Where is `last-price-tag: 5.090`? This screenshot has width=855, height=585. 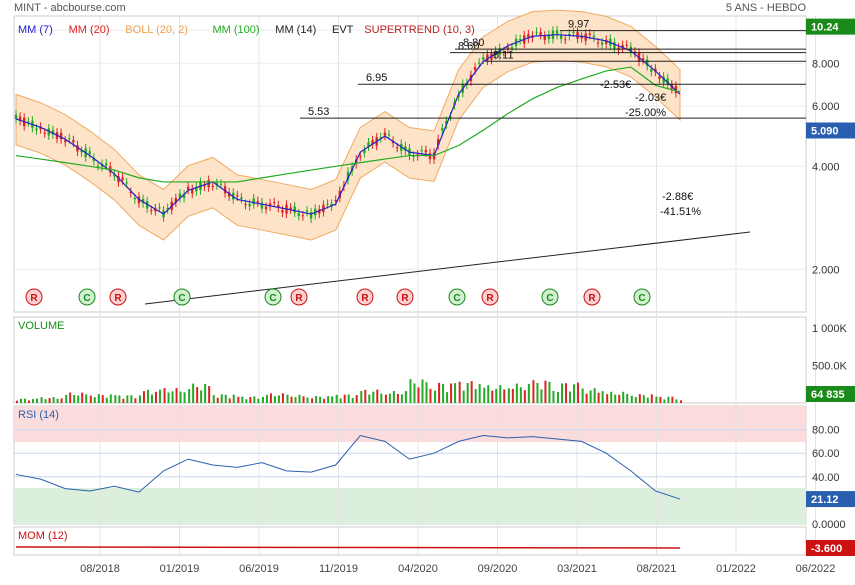
last-price-tag: 5.090 is located at coordinates (825, 131).